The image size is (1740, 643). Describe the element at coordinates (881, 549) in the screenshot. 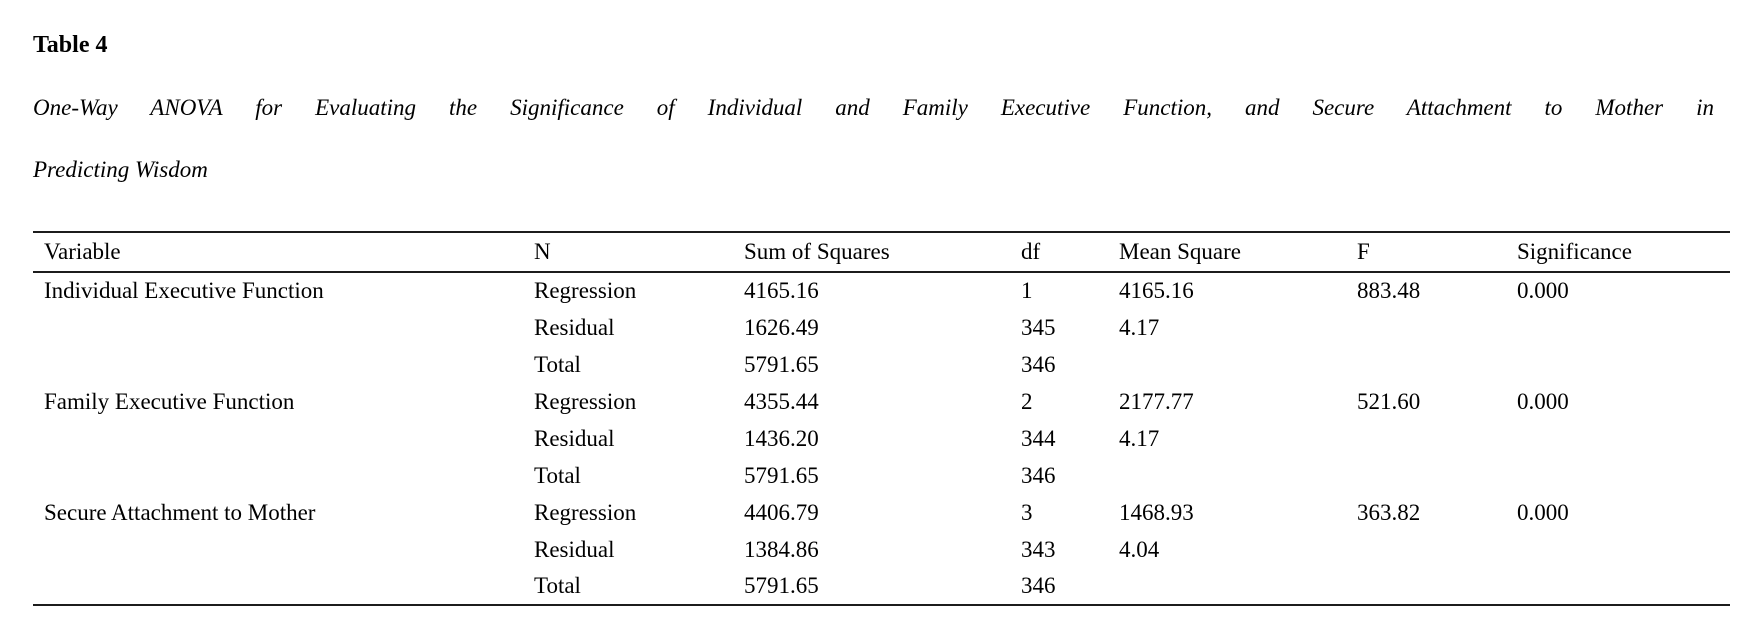

I see `table-row: Residual 1384.86 343 4.04` at that location.